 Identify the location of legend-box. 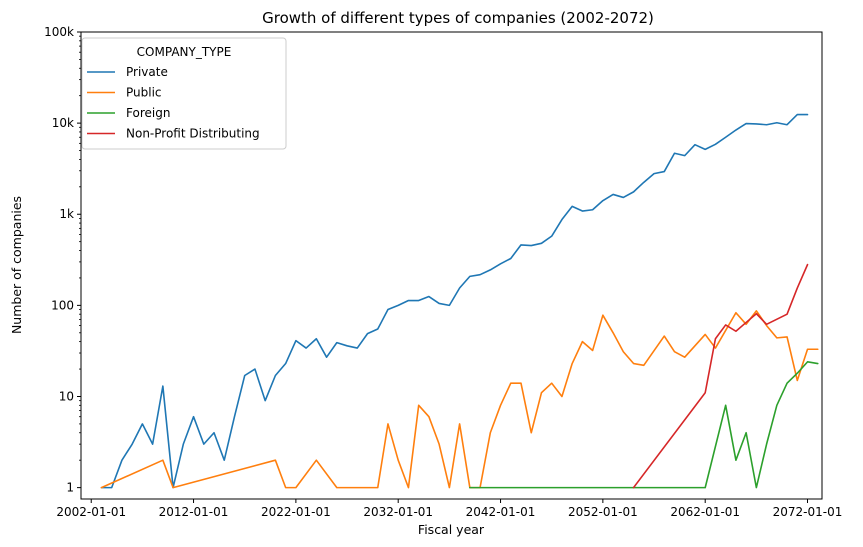
(184, 93).